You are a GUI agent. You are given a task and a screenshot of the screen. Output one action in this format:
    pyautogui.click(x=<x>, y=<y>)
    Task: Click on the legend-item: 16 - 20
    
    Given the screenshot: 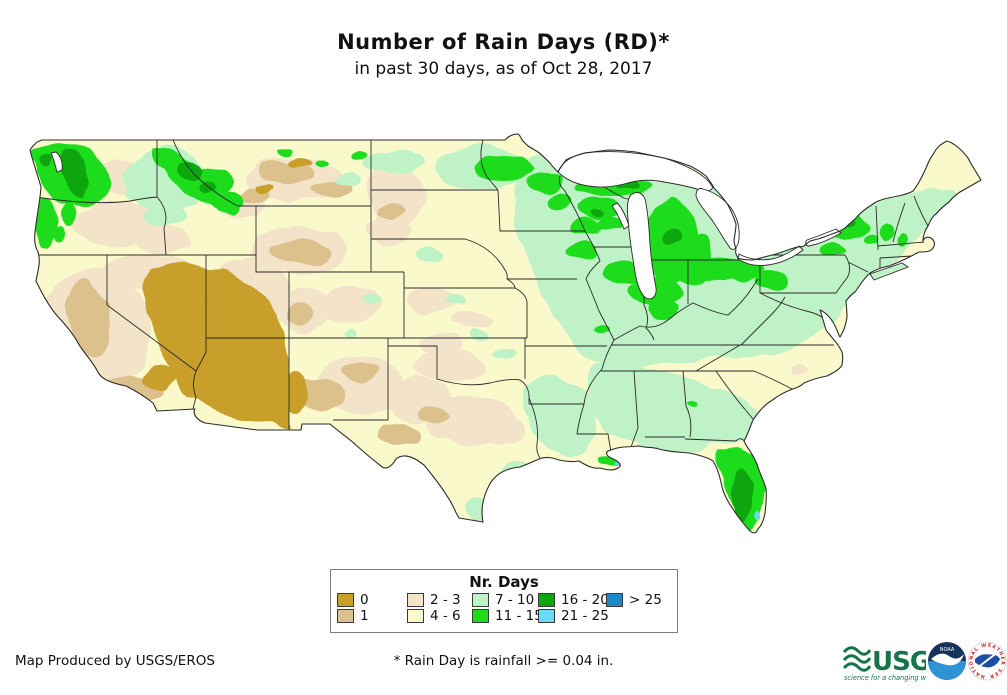 What is the action you would take?
    pyautogui.click(x=573, y=600)
    